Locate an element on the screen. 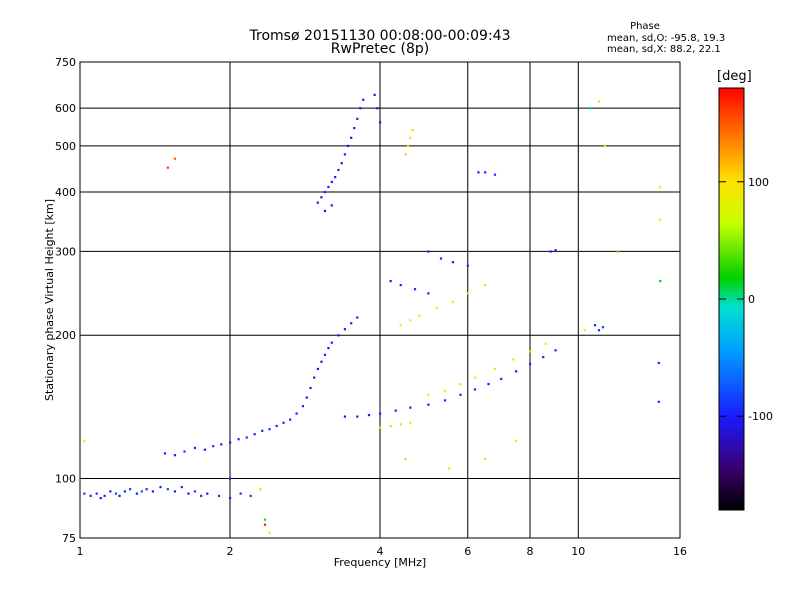  x-axis-label: Frequency [MHz] is located at coordinates (380, 562).